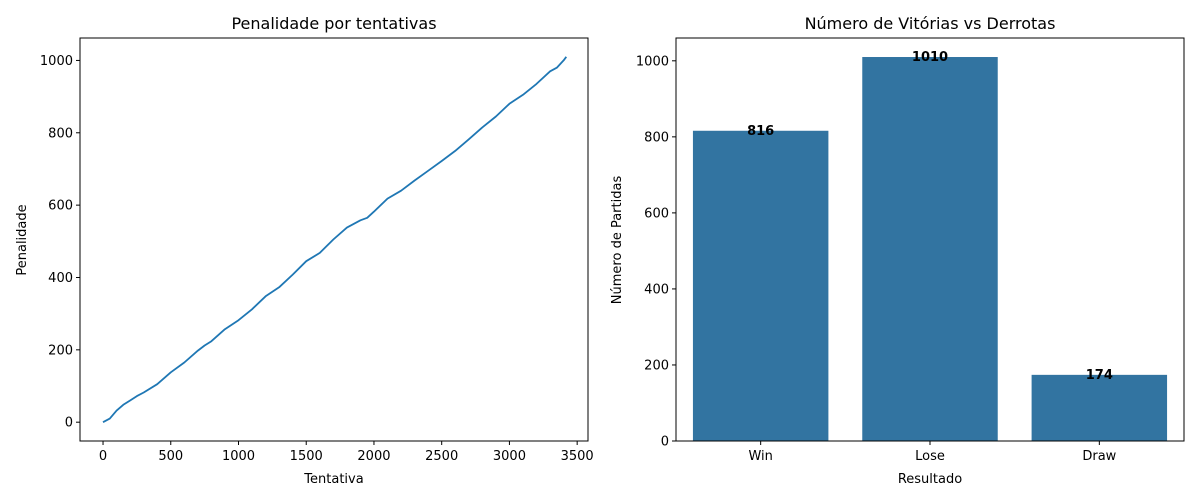 This screenshot has width=1200, height=500. What do you see at coordinates (373, 456) in the screenshot?
I see `x-tick-label: 2000` at bounding box center [373, 456].